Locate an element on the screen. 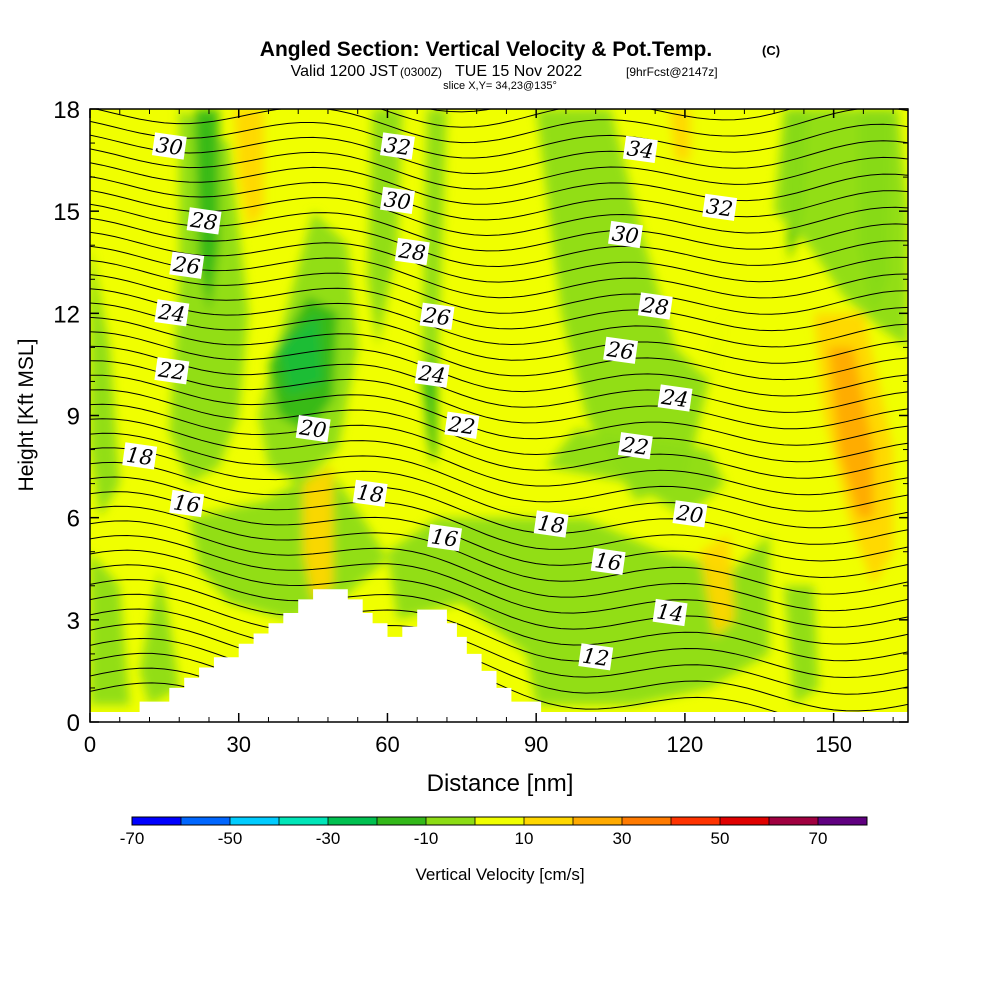  isentrope-label: 12 is located at coordinates (596, 657).